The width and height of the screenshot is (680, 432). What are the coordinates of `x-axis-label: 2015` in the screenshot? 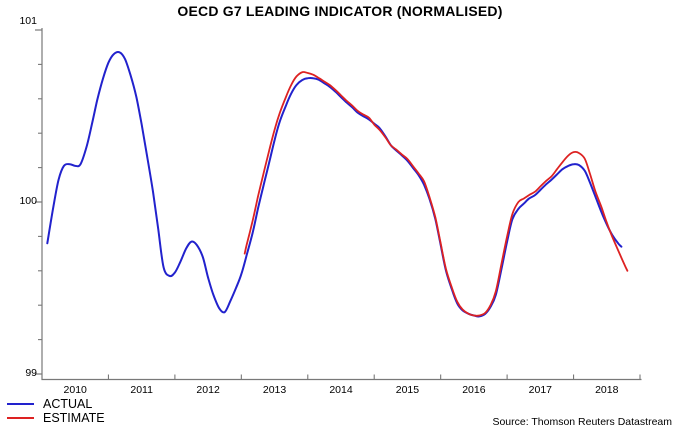 It's located at (407, 390).